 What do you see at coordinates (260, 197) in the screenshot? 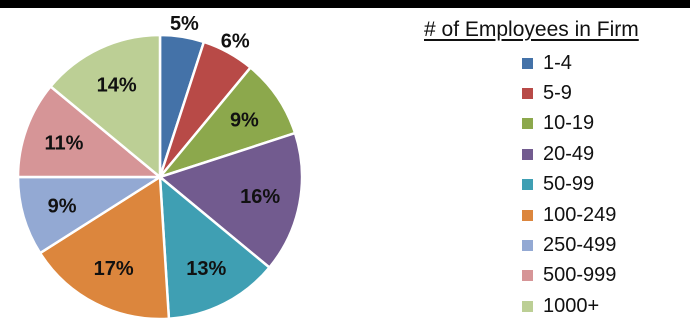
I see `slice-value-label-20-49: 16%` at bounding box center [260, 197].